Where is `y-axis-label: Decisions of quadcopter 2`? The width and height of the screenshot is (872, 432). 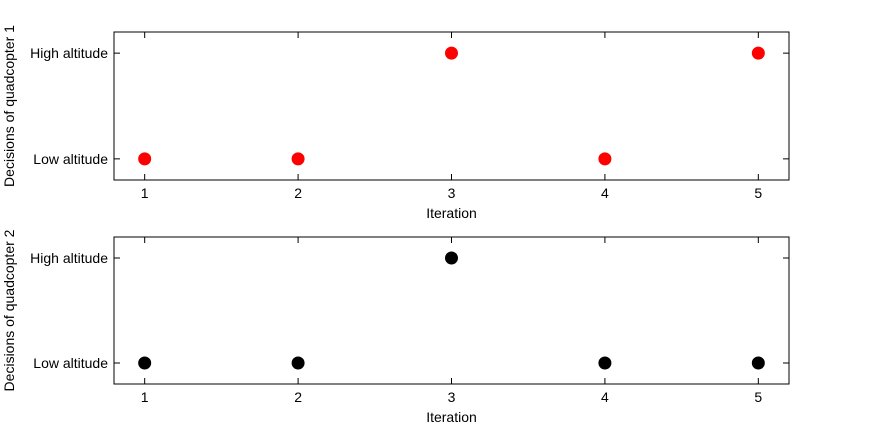
y-axis-label: Decisions of quadcopter 2 is located at coordinates (9, 310).